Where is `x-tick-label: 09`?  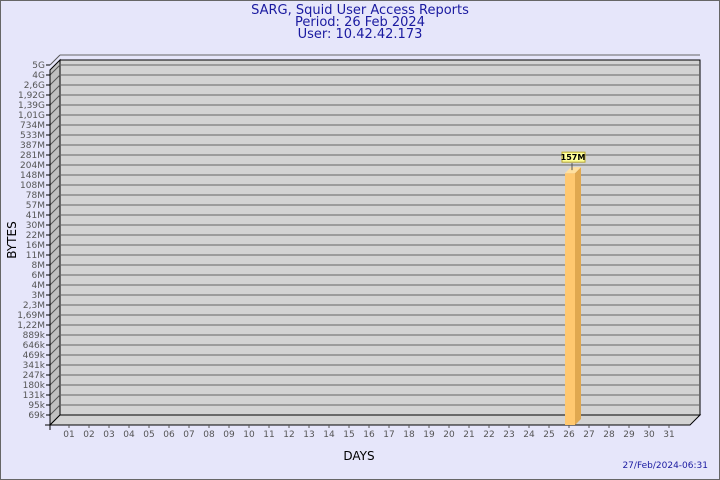 x-tick-label: 09 is located at coordinates (229, 435).